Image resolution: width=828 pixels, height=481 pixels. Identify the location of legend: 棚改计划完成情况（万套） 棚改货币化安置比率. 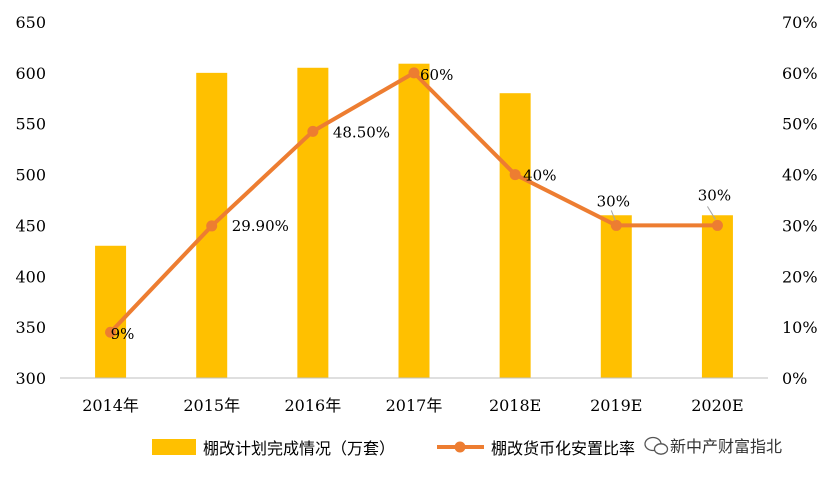
(393, 448).